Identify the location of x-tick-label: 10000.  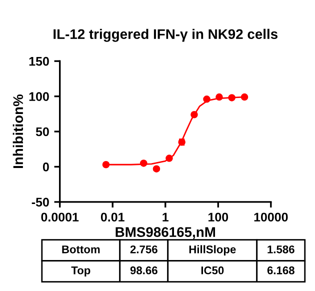
(271, 217).